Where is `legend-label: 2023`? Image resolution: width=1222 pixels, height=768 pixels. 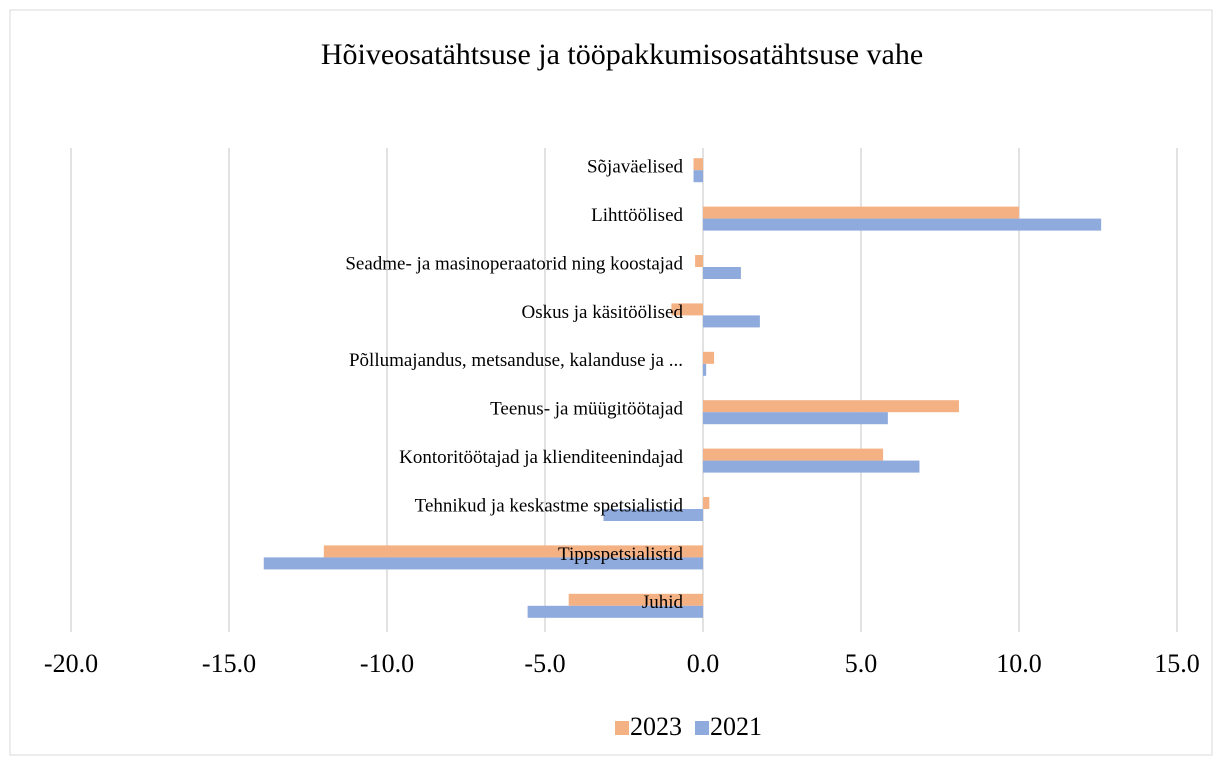 legend-label: 2023 is located at coordinates (656, 726).